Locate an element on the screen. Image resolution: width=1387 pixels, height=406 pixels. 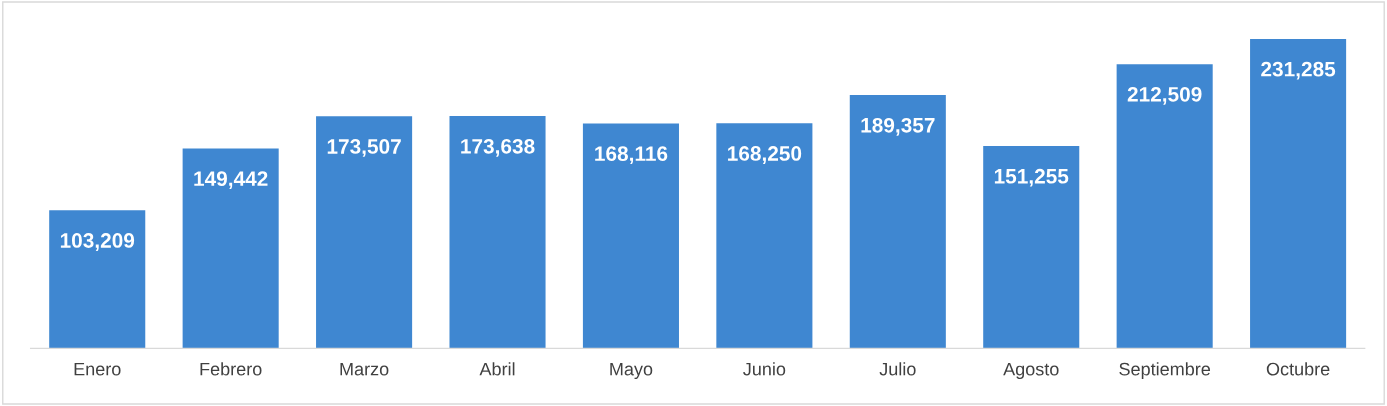
x-tick-label: Febrero is located at coordinates (231, 369).